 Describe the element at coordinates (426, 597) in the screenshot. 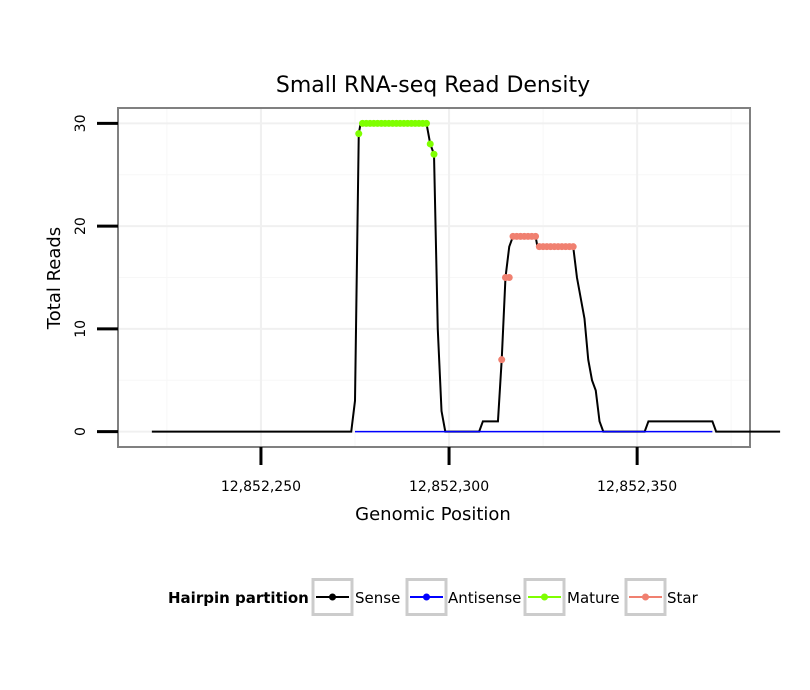

I see `legend-marker-antisense` at that location.